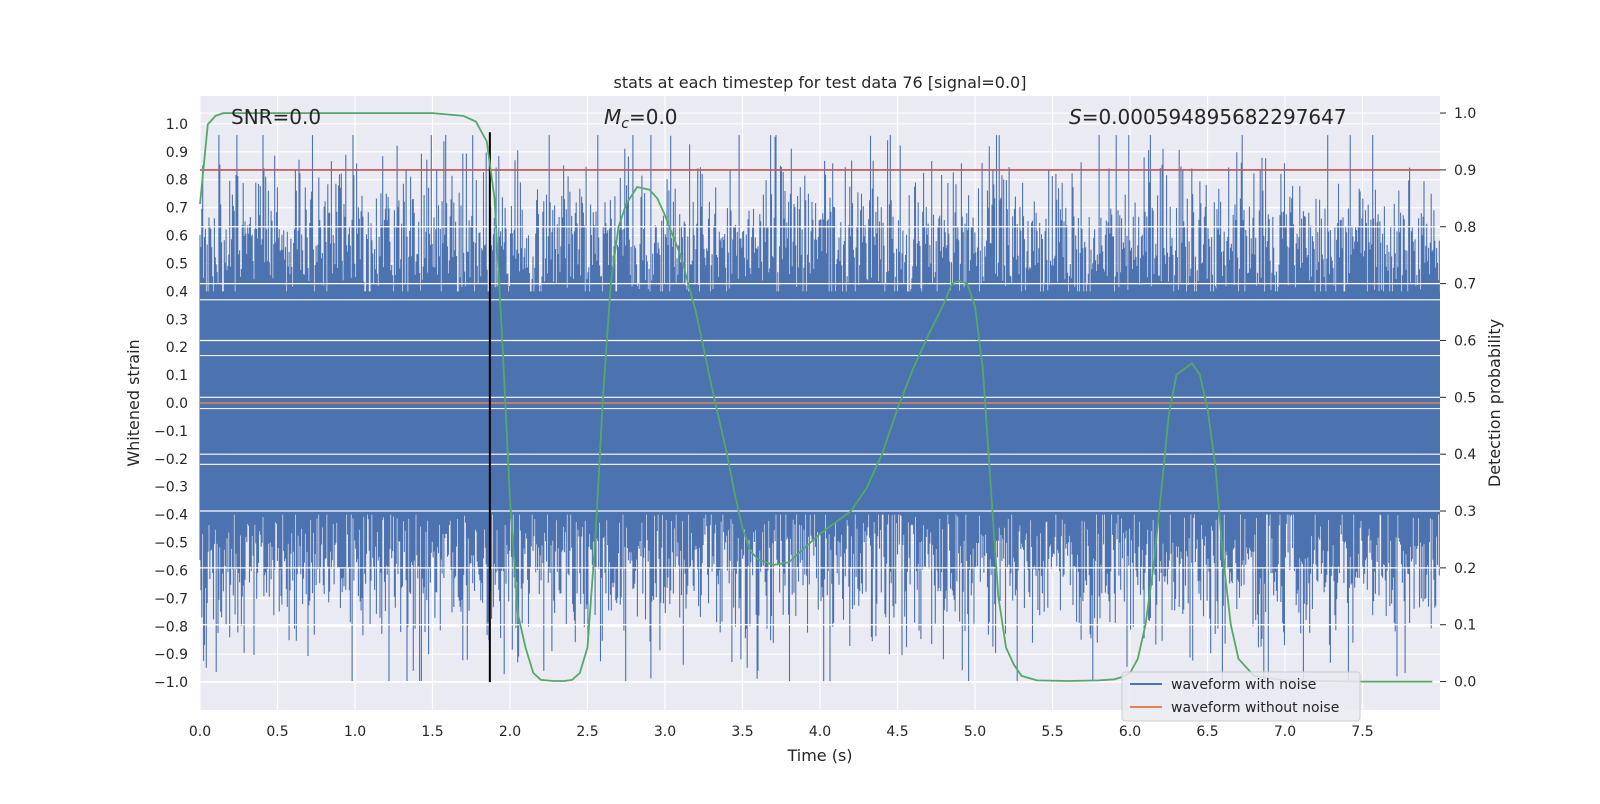  I want to click on legend-label-noise: waveform with noise, so click(1243, 685).